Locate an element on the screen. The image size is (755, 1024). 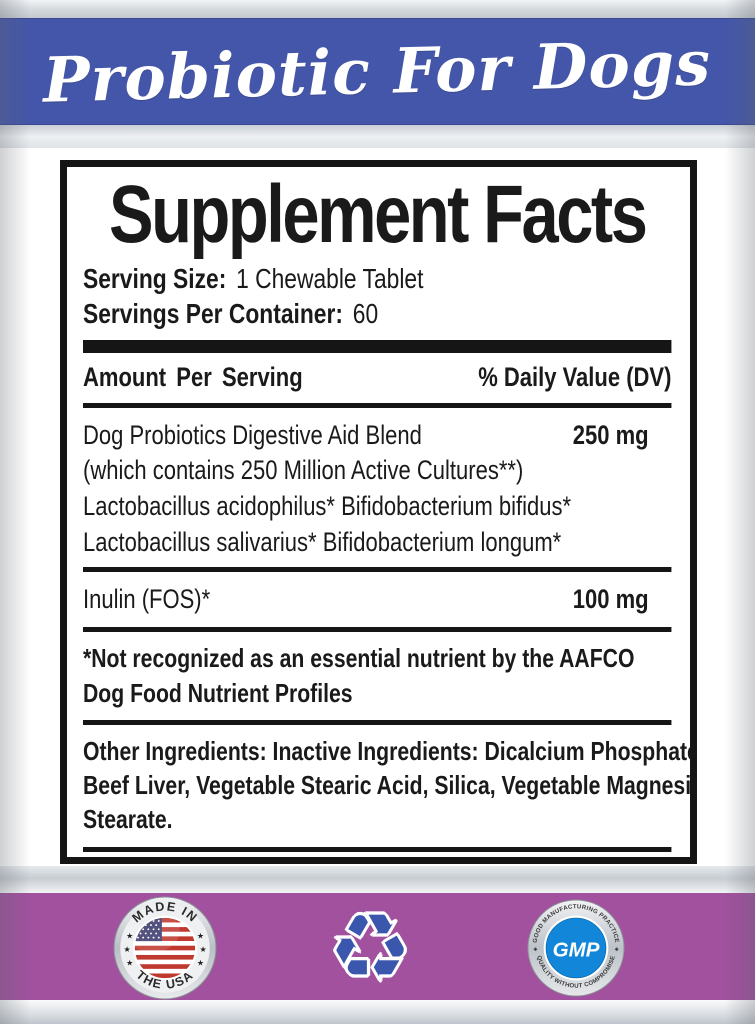
diamond-icons: ◆ ◆ is located at coordinates (575, 949).